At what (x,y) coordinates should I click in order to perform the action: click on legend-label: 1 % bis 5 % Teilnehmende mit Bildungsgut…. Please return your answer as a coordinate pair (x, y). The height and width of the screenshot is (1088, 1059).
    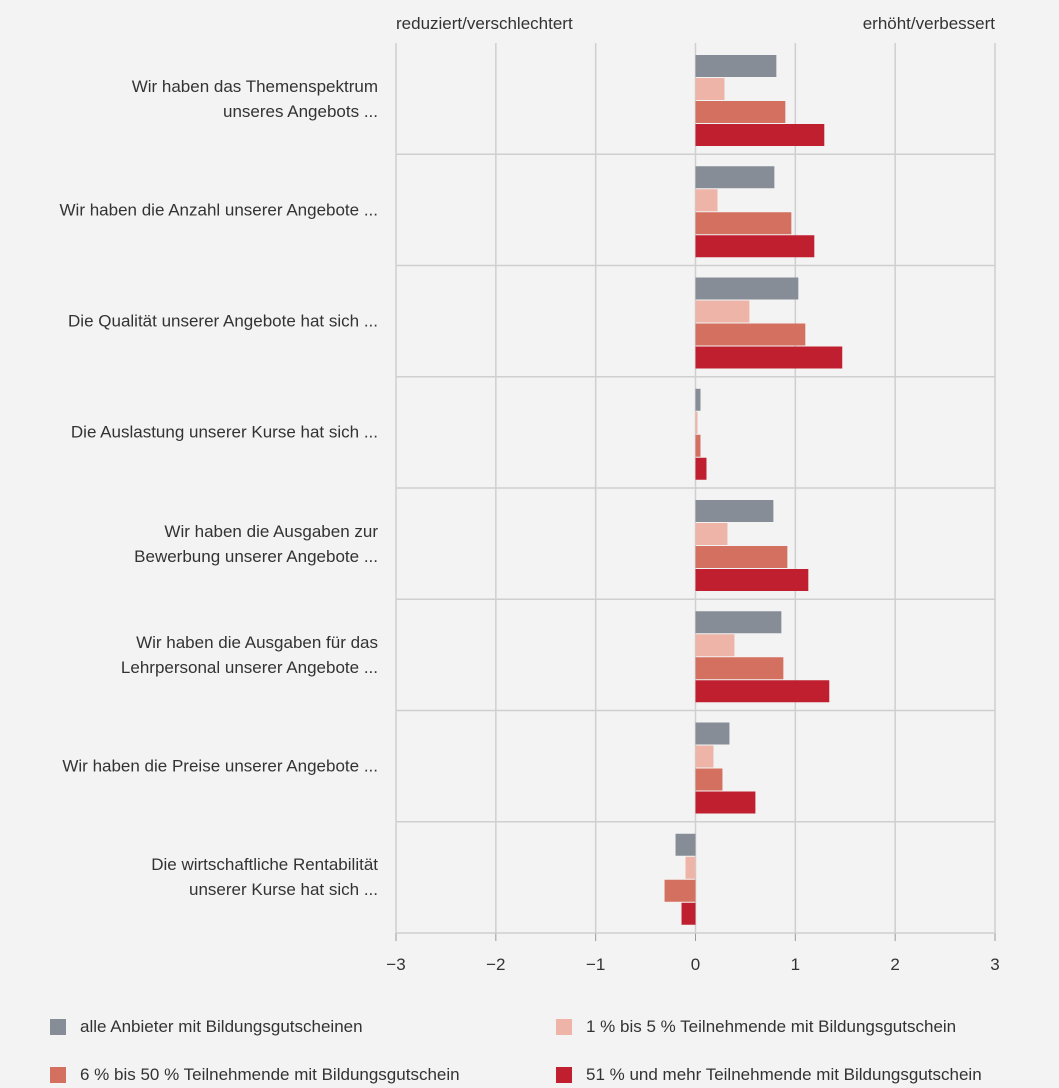
    Looking at the image, I should click on (771, 1026).